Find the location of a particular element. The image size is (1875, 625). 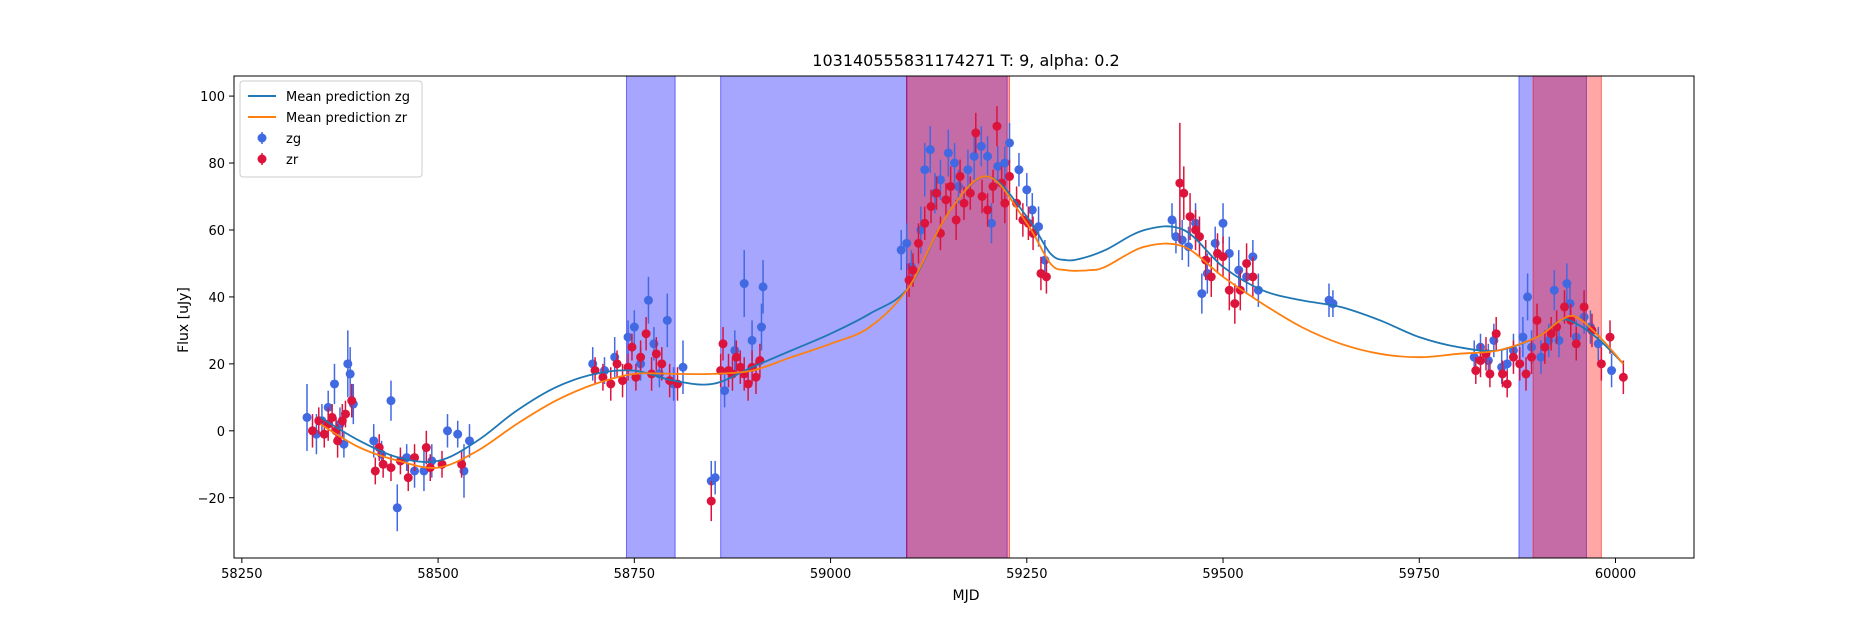

legend-label-1: Mean prediction zr is located at coordinates (347, 118).